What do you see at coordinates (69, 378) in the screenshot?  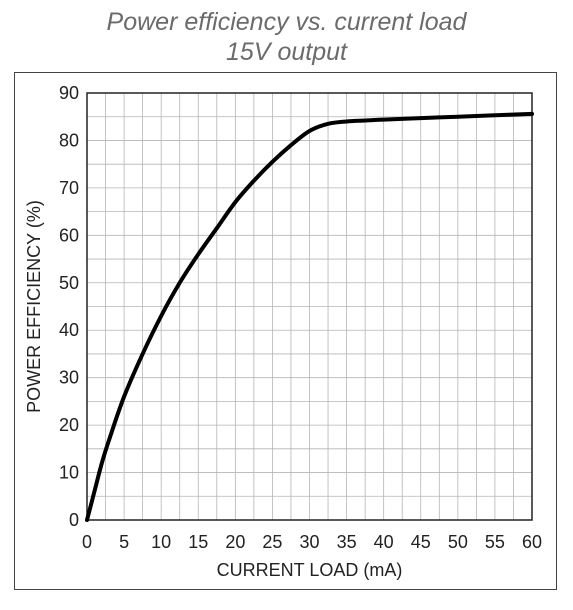 I see `y-tick-label: 30` at bounding box center [69, 378].